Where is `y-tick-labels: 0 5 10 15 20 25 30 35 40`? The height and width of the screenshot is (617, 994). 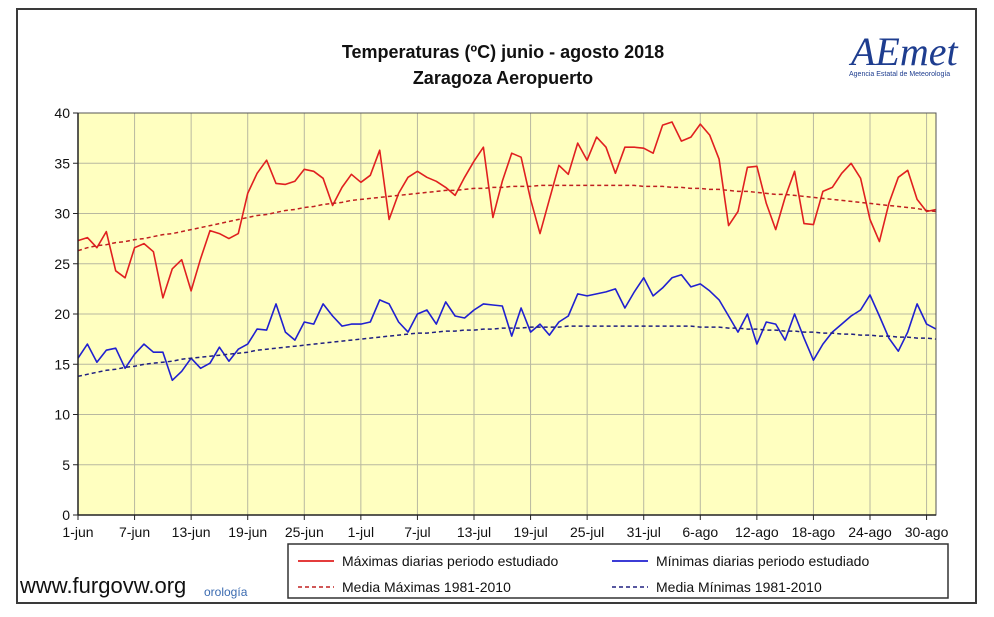 y-tick-labels: 0 5 10 15 20 25 30 35 40 is located at coordinates (66, 314).